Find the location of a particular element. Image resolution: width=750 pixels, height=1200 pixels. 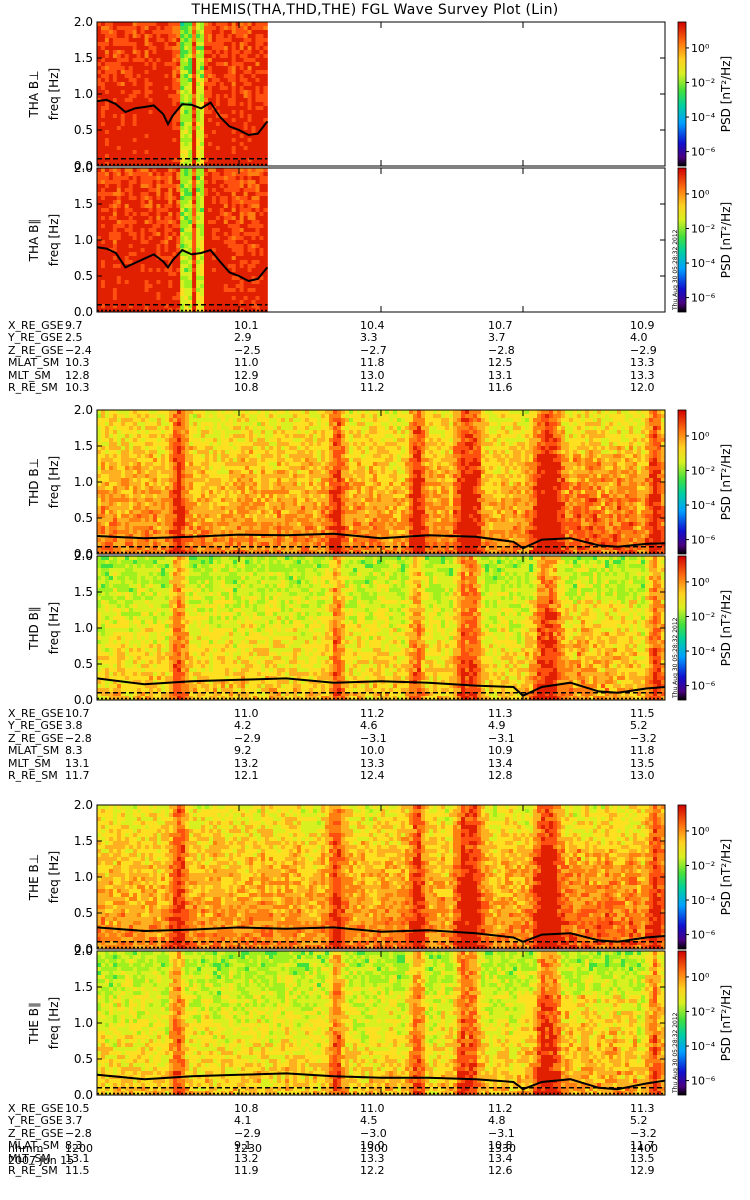

ephemeris-row: Y_RE_GSE 3.8 4.2 4.6 4.9 5.2 is located at coordinates (378, 726).